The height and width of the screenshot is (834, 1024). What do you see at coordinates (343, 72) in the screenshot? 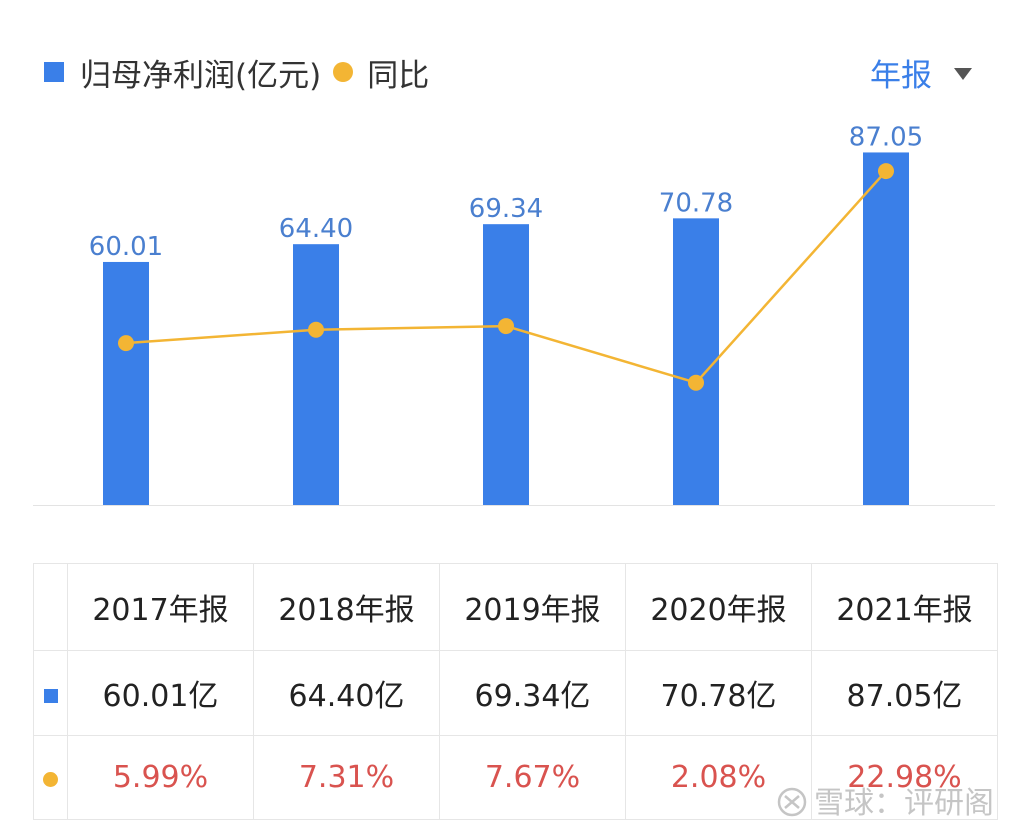
I see `legend-line-swatch` at bounding box center [343, 72].